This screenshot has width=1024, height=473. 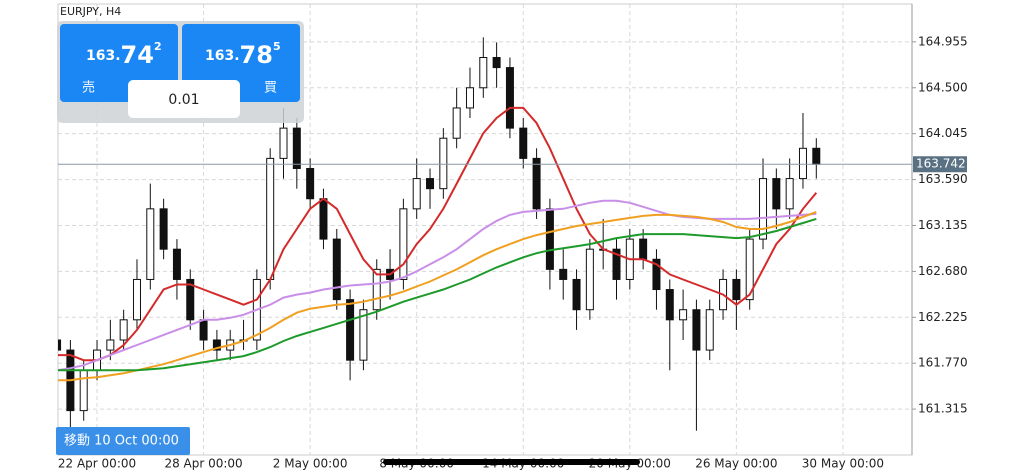 I want to click on y-tick-label: 164.045, so click(x=943, y=133).